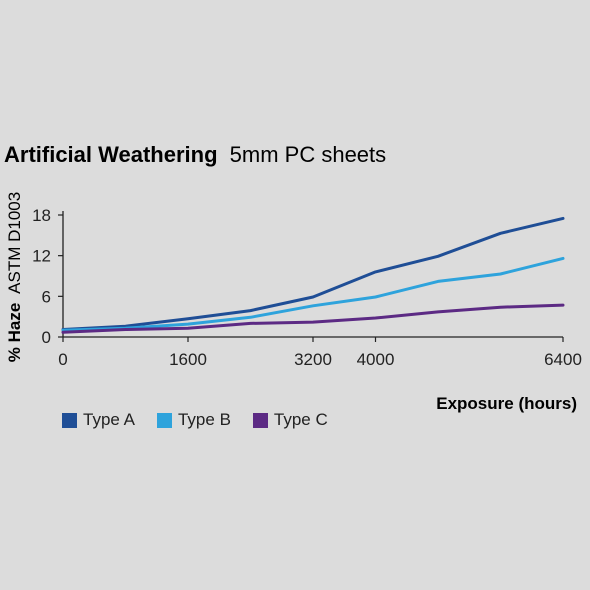  What do you see at coordinates (69, 420) in the screenshot?
I see `legend-swatch-type-a` at bounding box center [69, 420].